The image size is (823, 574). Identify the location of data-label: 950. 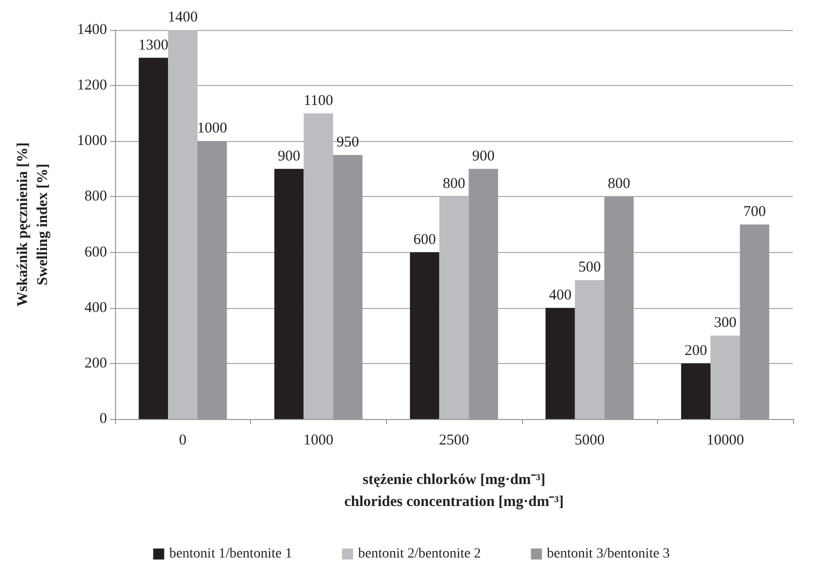
(348, 142).